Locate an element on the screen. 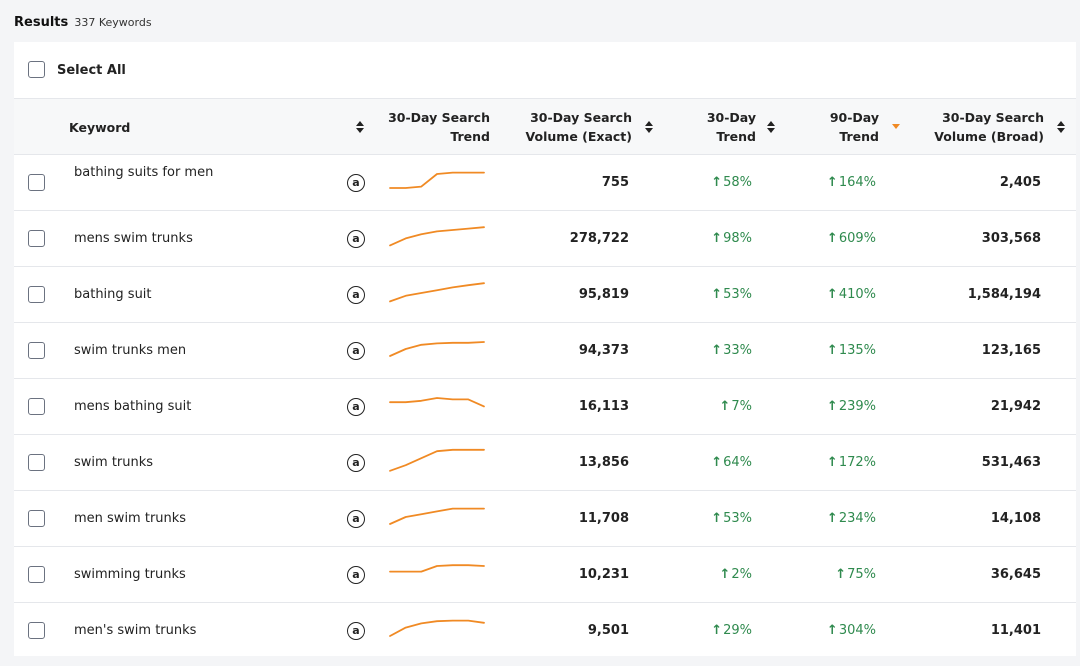  trend30-value: ↑2% is located at coordinates (735, 574).